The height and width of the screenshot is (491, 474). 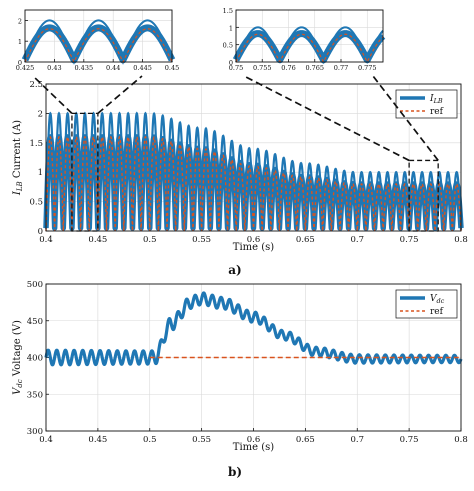 I want to click on x-tick-label: 0.76, so click(x=288, y=68).